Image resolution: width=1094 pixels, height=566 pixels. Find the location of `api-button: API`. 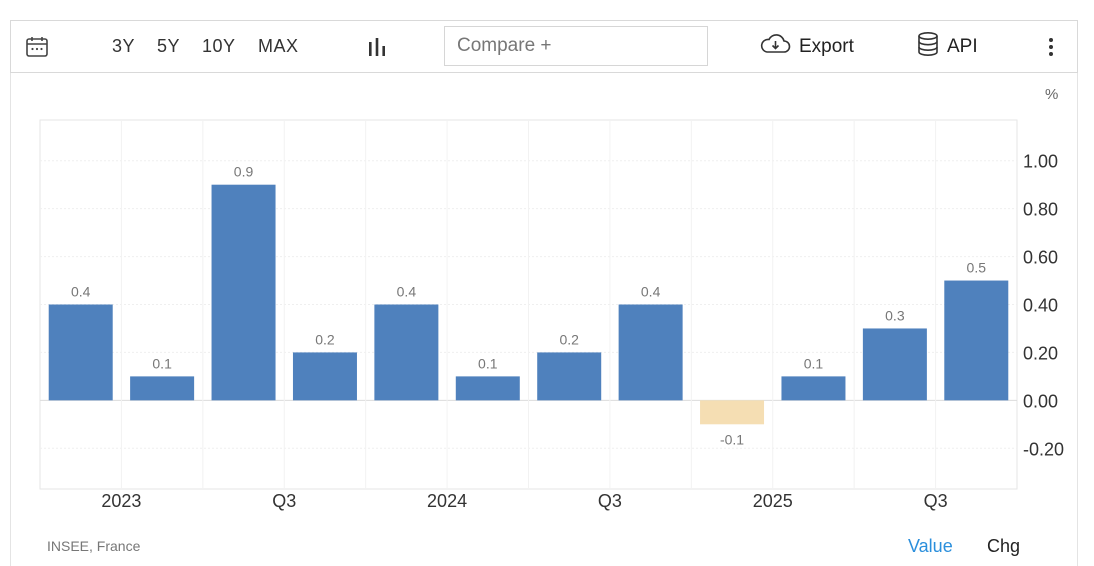

api-button: API is located at coordinates (947, 46).